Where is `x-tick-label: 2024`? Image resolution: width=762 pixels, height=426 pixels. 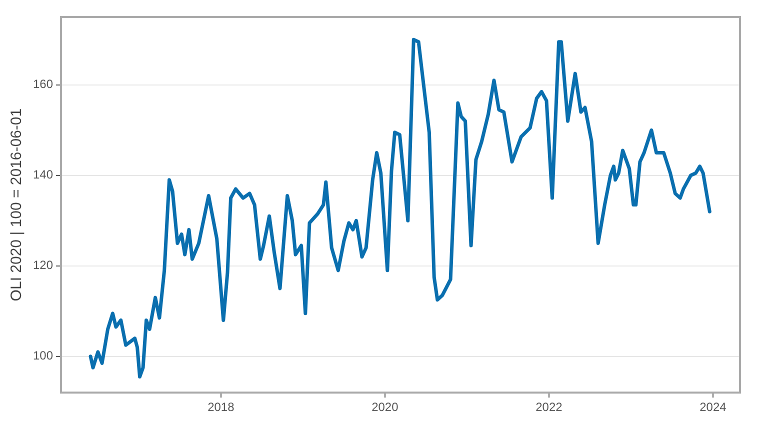 x-tick-label: 2024 is located at coordinates (713, 407).